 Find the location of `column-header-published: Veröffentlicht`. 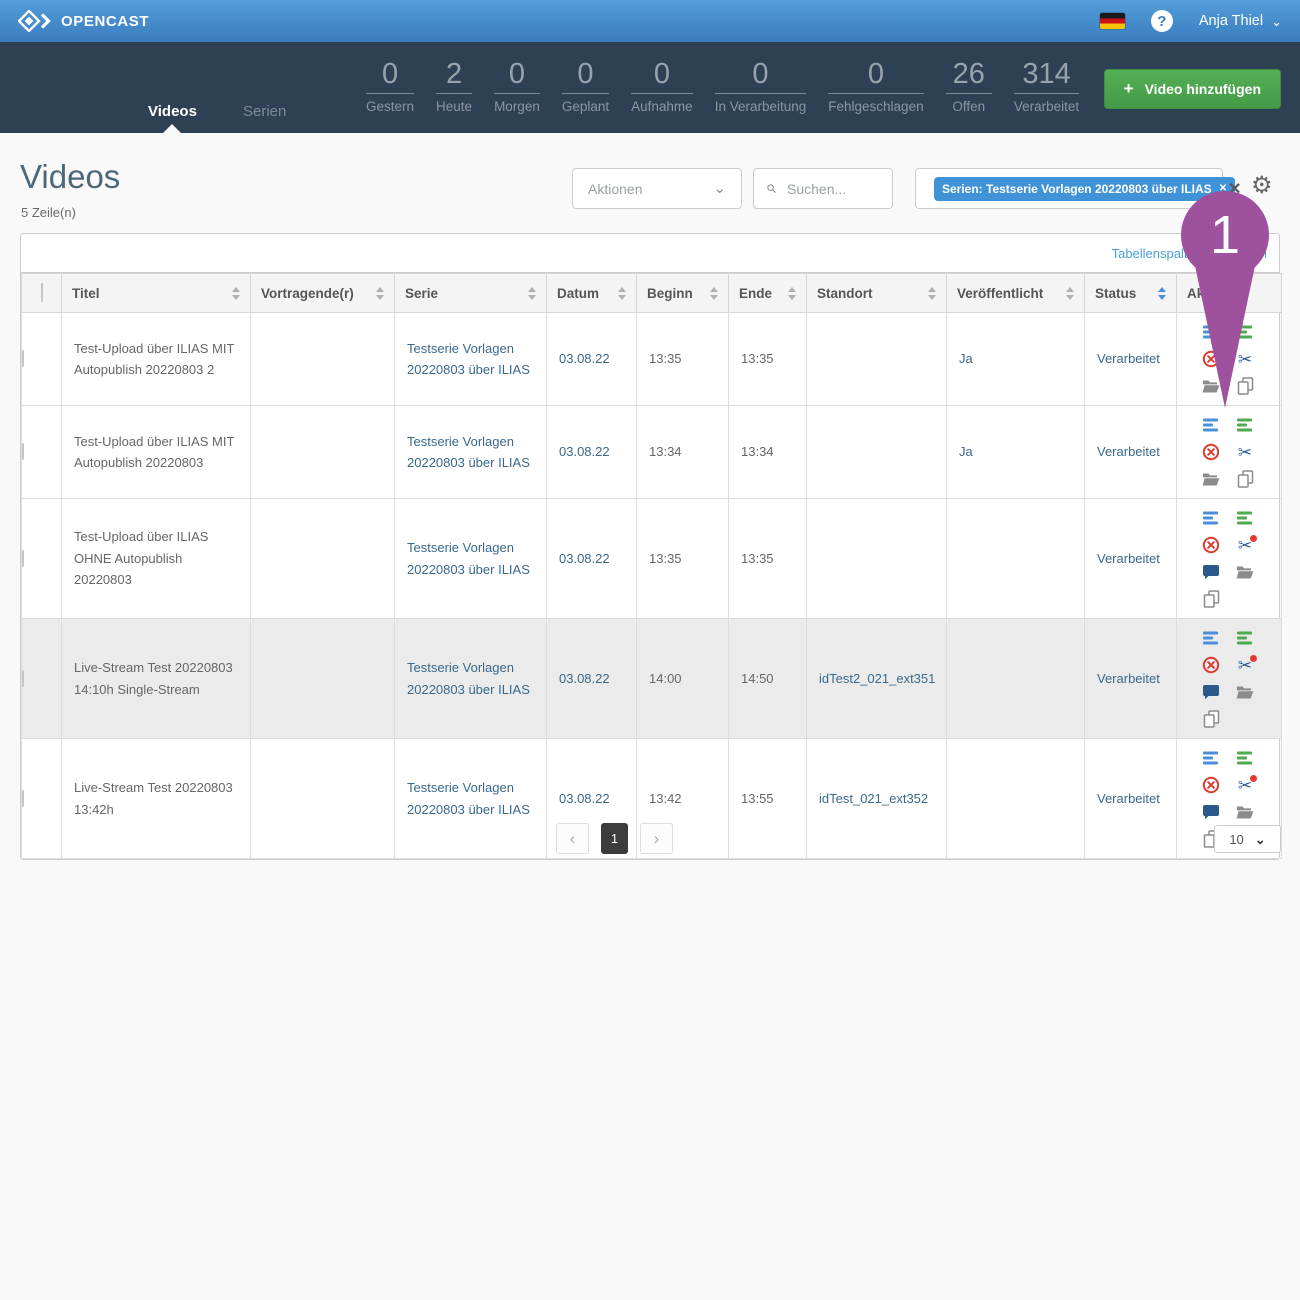

column-header-published: Veröffentlicht is located at coordinates (1015, 293).